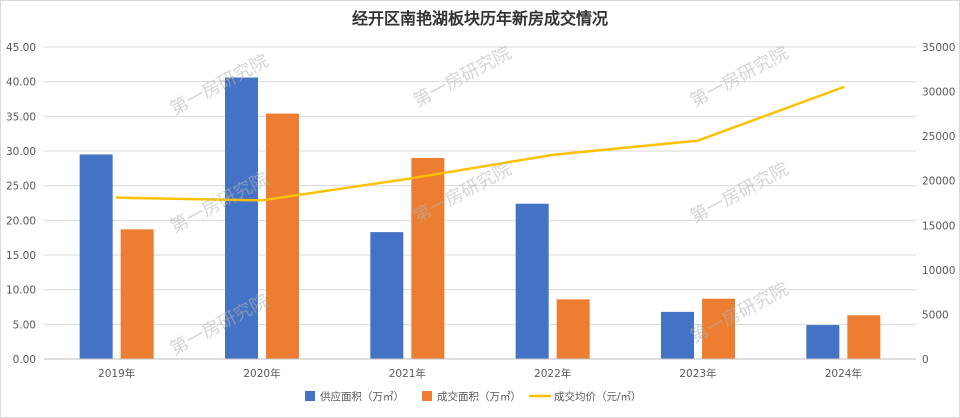 The width and height of the screenshot is (960, 418). Describe the element at coordinates (938, 48) in the screenshot. I see `right-tick-label: 35000` at that location.